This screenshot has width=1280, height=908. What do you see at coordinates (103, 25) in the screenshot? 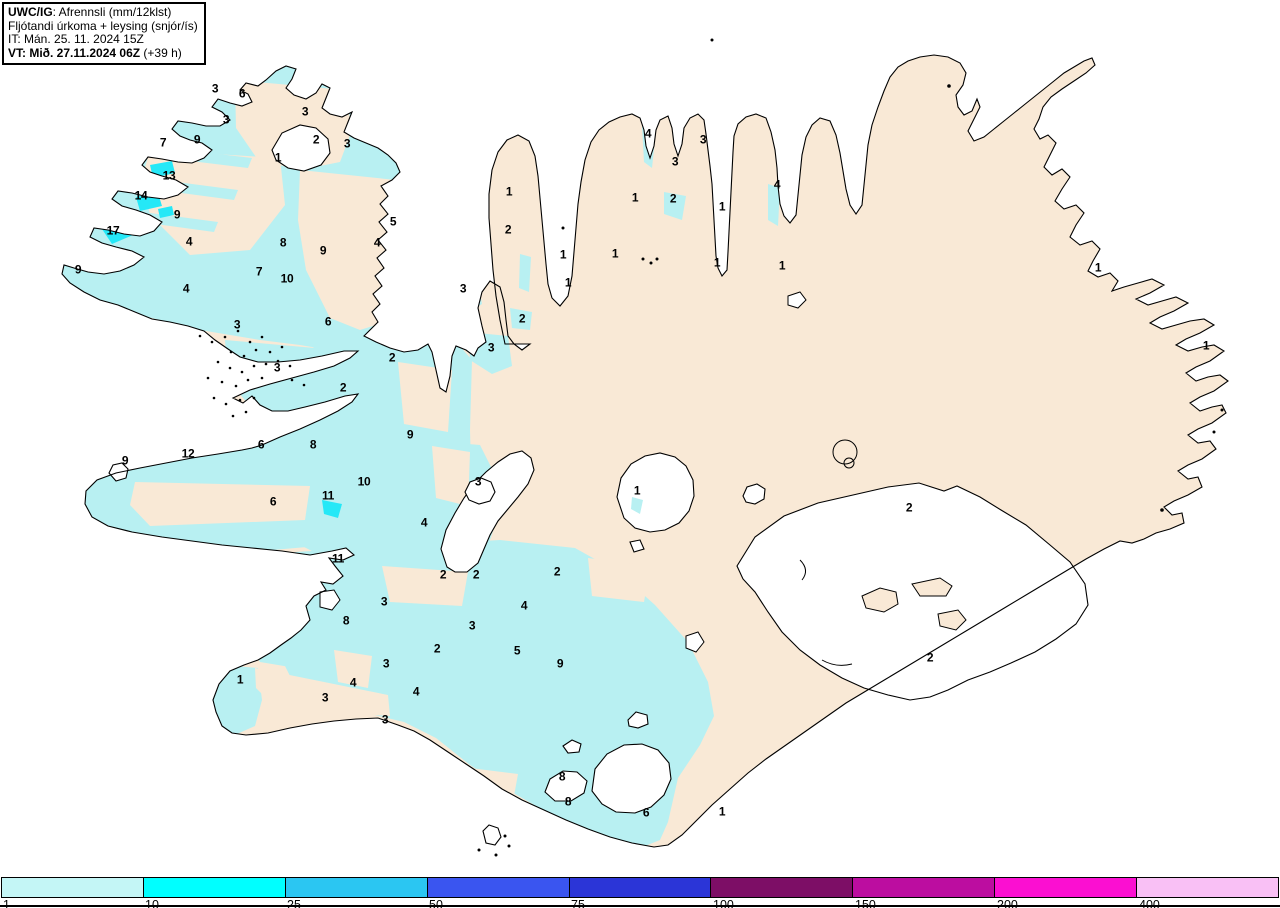
I see `info-line-parameter: Fljótandi úrkoma + leysing (snjór/ís)` at bounding box center [103, 25].